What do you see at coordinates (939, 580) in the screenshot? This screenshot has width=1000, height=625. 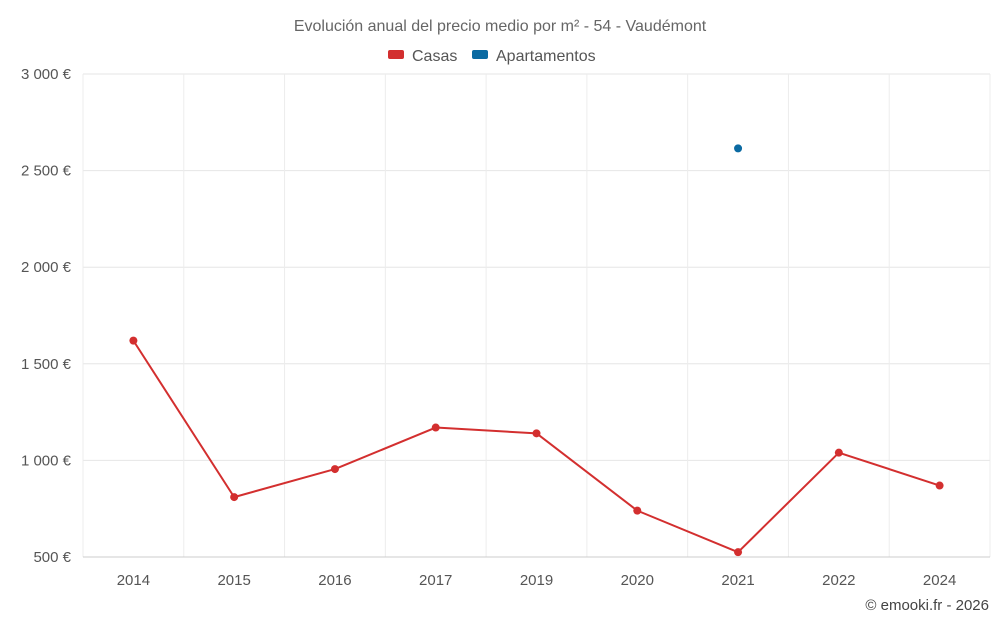 I see `x-tick-label: 2024` at bounding box center [939, 580].